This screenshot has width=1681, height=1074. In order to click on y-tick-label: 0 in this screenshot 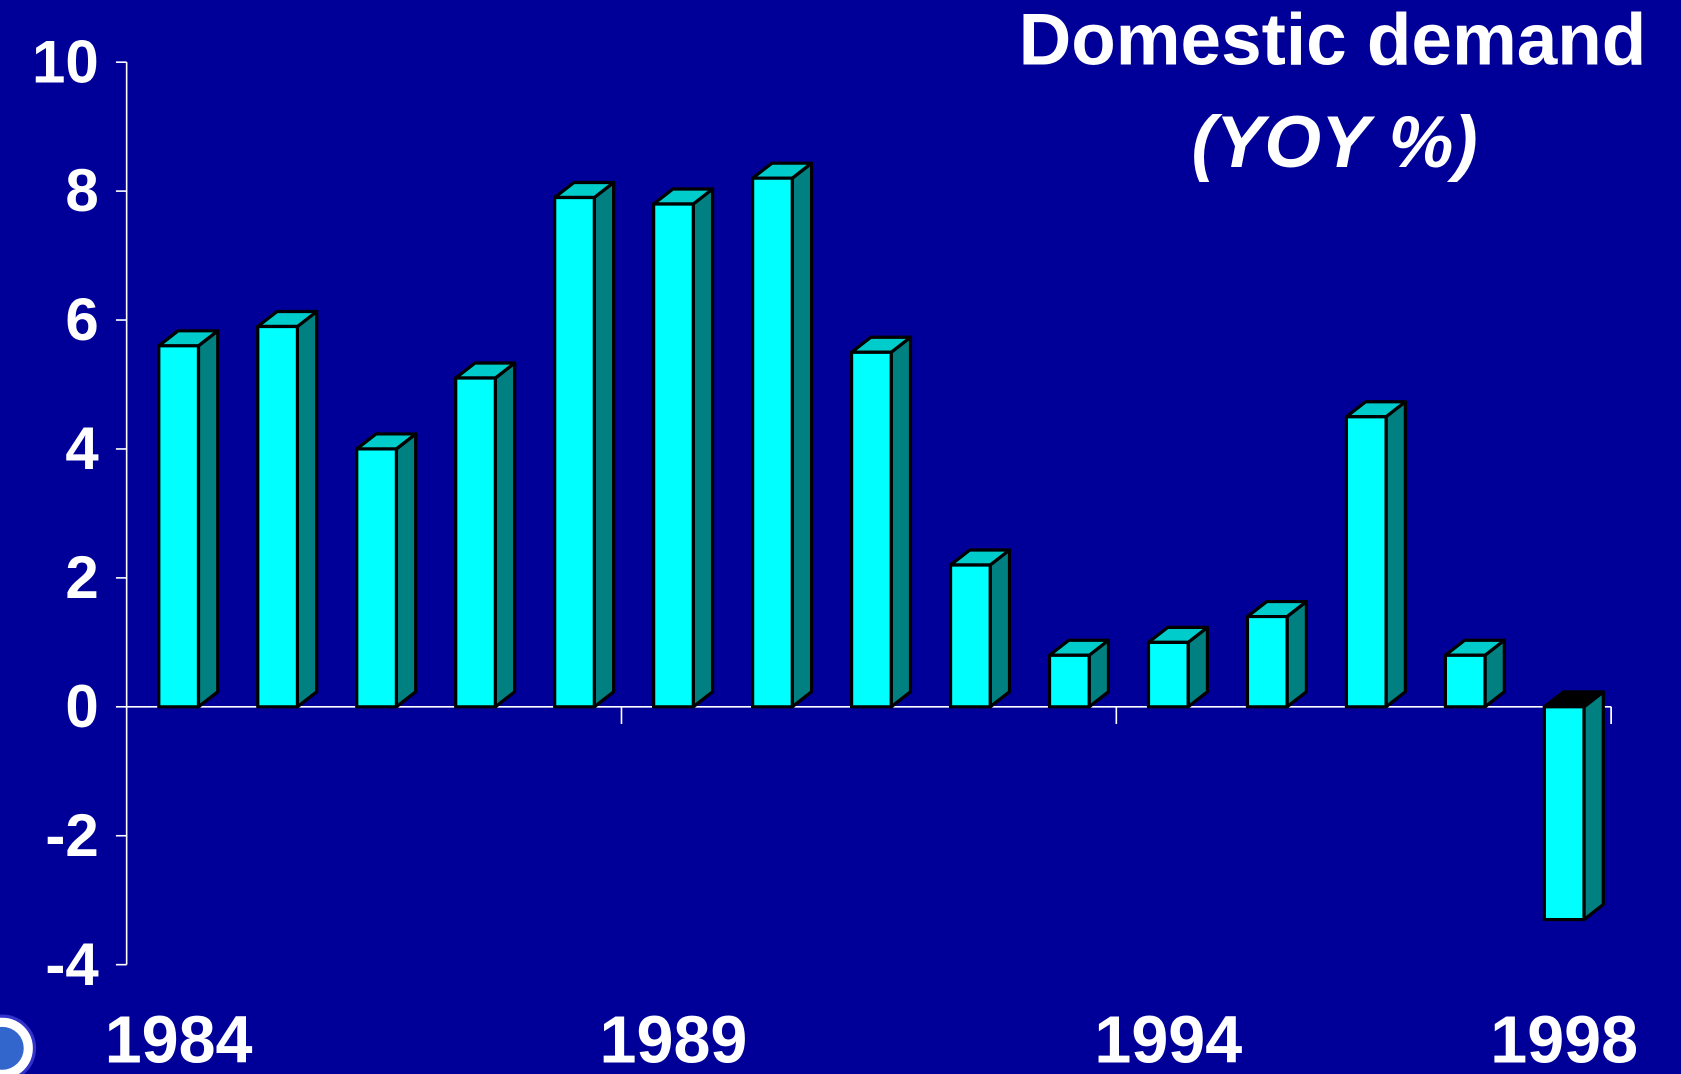, I will do `click(81, 706)`.